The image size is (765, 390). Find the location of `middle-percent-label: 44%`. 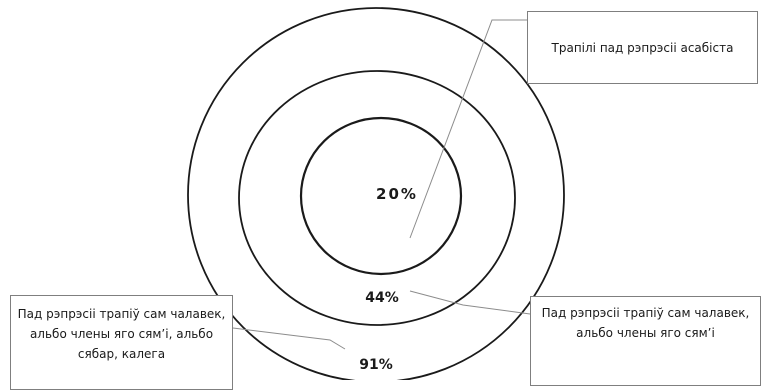

middle-percent-label: 44% is located at coordinates (382, 298).